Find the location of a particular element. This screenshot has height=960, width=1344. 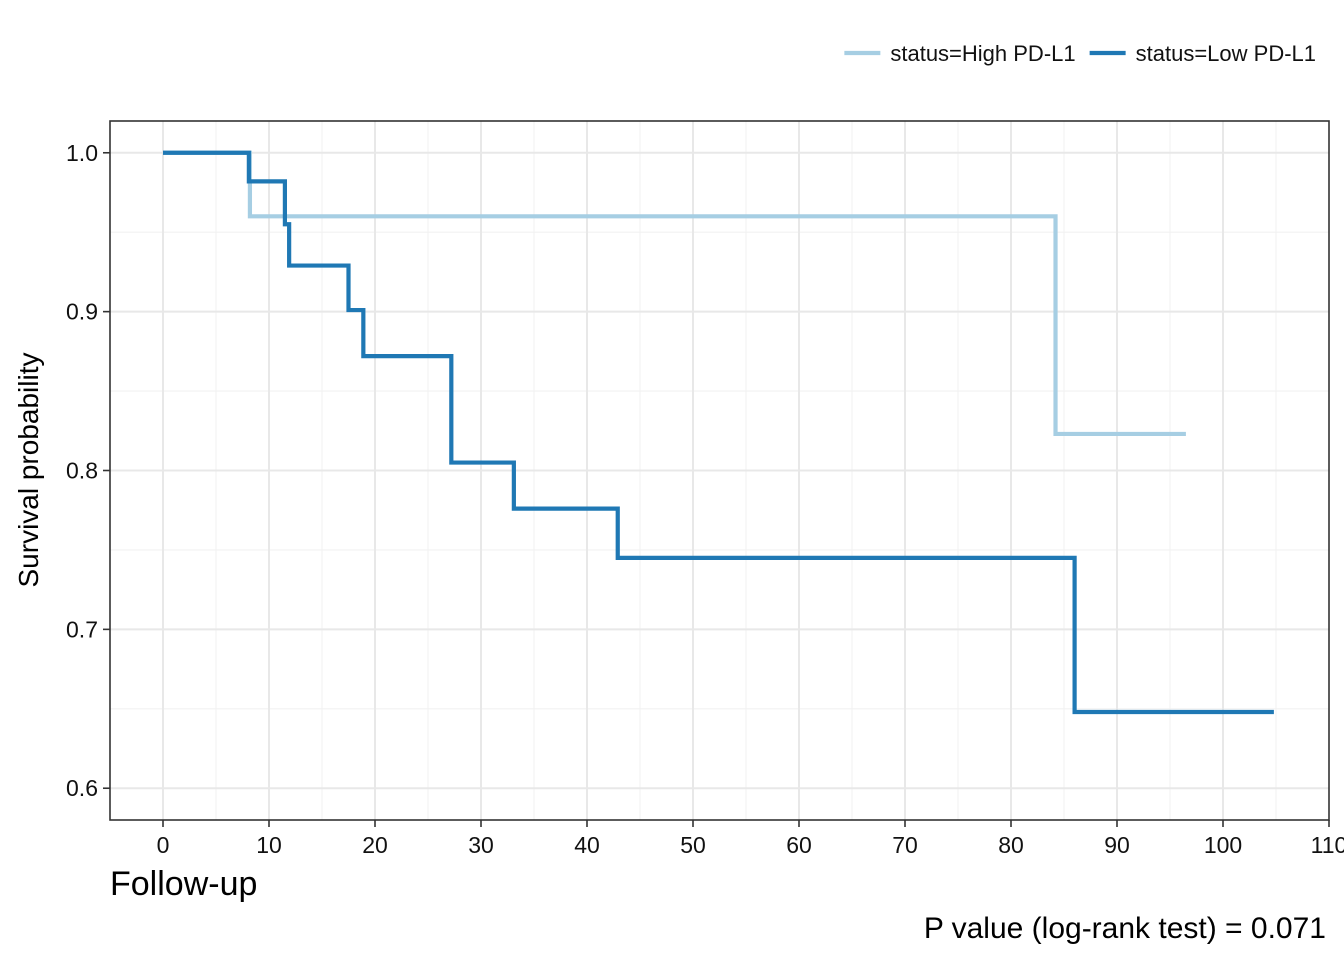

legend-label: status=High PD-L1 is located at coordinates (982, 53).